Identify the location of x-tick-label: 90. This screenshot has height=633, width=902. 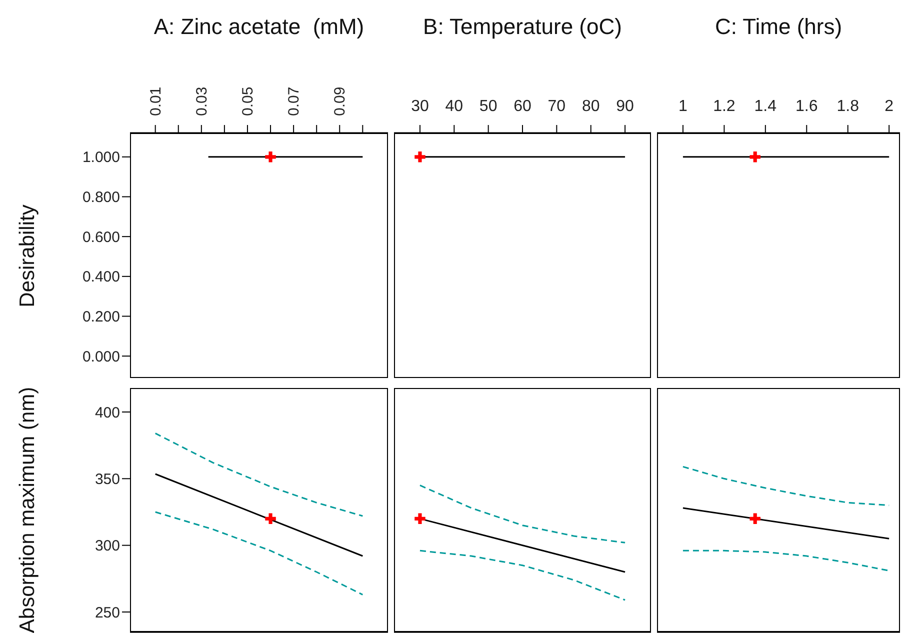
(625, 106).